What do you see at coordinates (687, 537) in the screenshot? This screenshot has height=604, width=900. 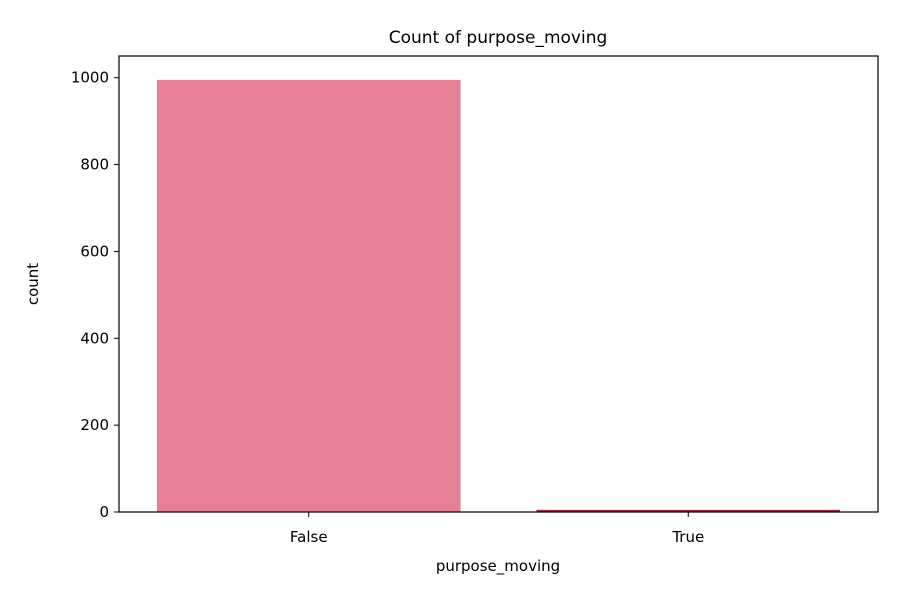 I see `x-tick-label: True` at bounding box center [687, 537].